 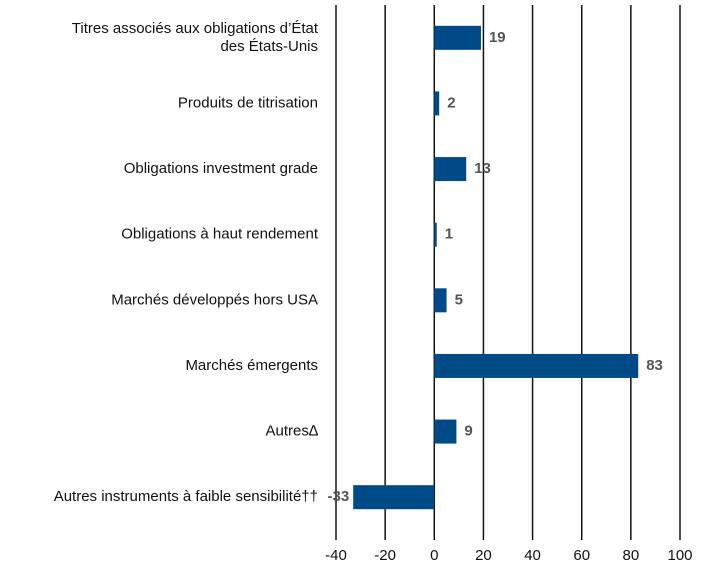 I want to click on x-tick-label: 0, so click(x=434, y=555).